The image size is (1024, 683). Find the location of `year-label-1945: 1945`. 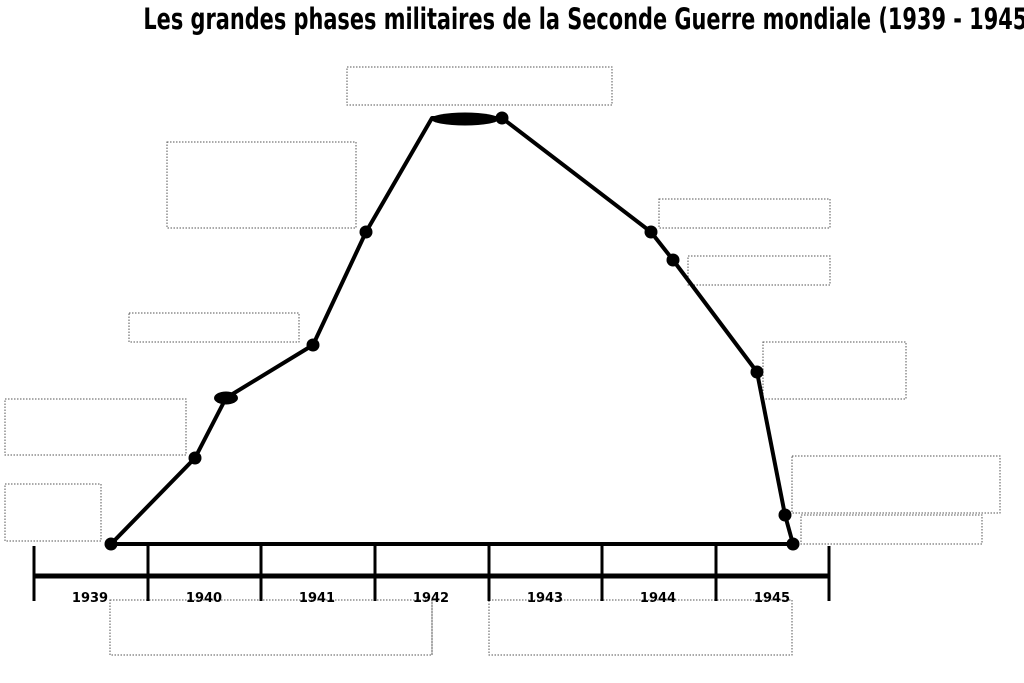

year-label-1945: 1945 is located at coordinates (772, 598).